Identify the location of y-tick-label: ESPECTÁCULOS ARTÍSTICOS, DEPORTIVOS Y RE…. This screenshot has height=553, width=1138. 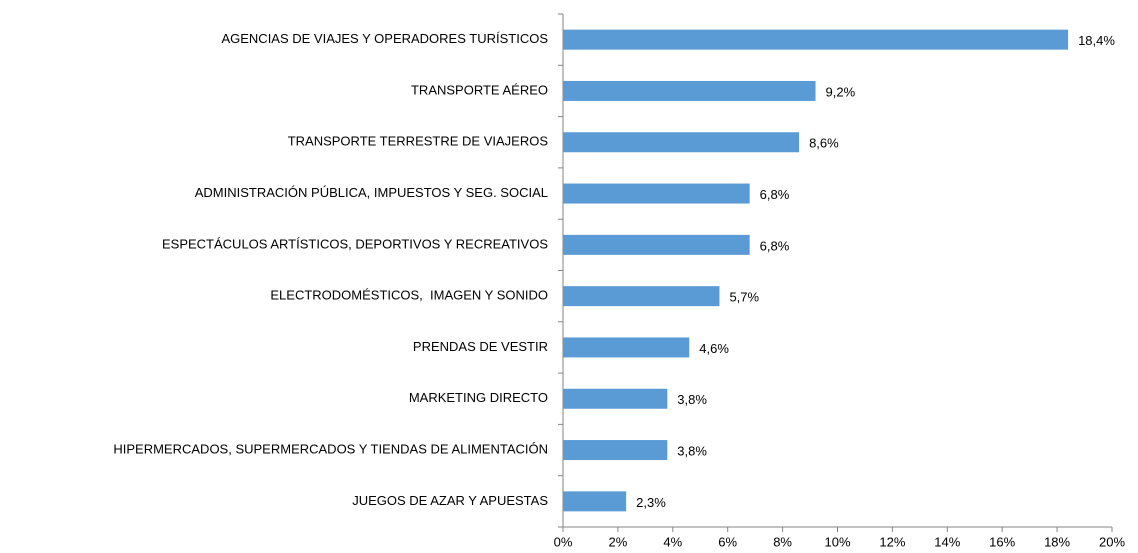
(355, 243).